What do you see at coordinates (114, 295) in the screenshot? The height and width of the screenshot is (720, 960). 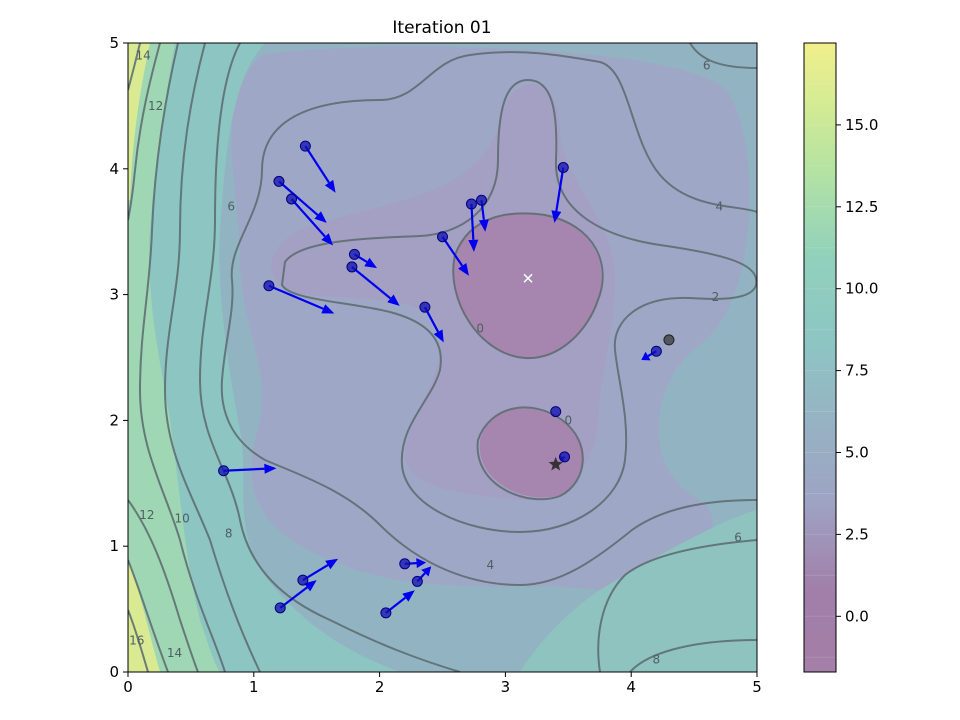 I see `y-tick-label: 3` at bounding box center [114, 295].